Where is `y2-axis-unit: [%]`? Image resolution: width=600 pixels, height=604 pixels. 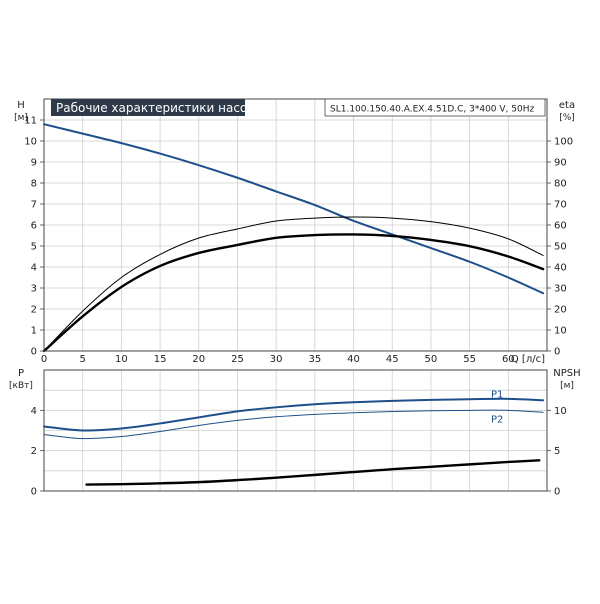 y2-axis-unit: [%] is located at coordinates (567, 118).